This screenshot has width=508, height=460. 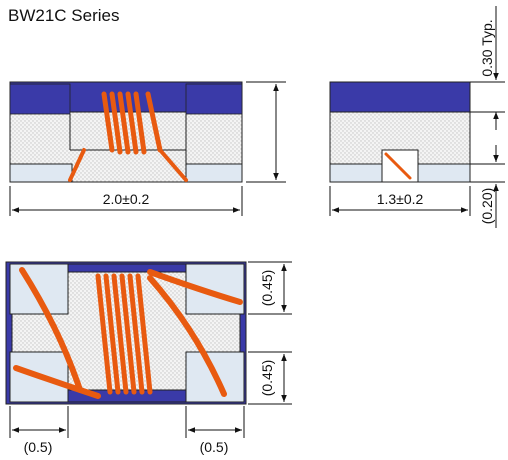 I want to click on dim-width: 1.3±0.2, so click(x=400, y=201).